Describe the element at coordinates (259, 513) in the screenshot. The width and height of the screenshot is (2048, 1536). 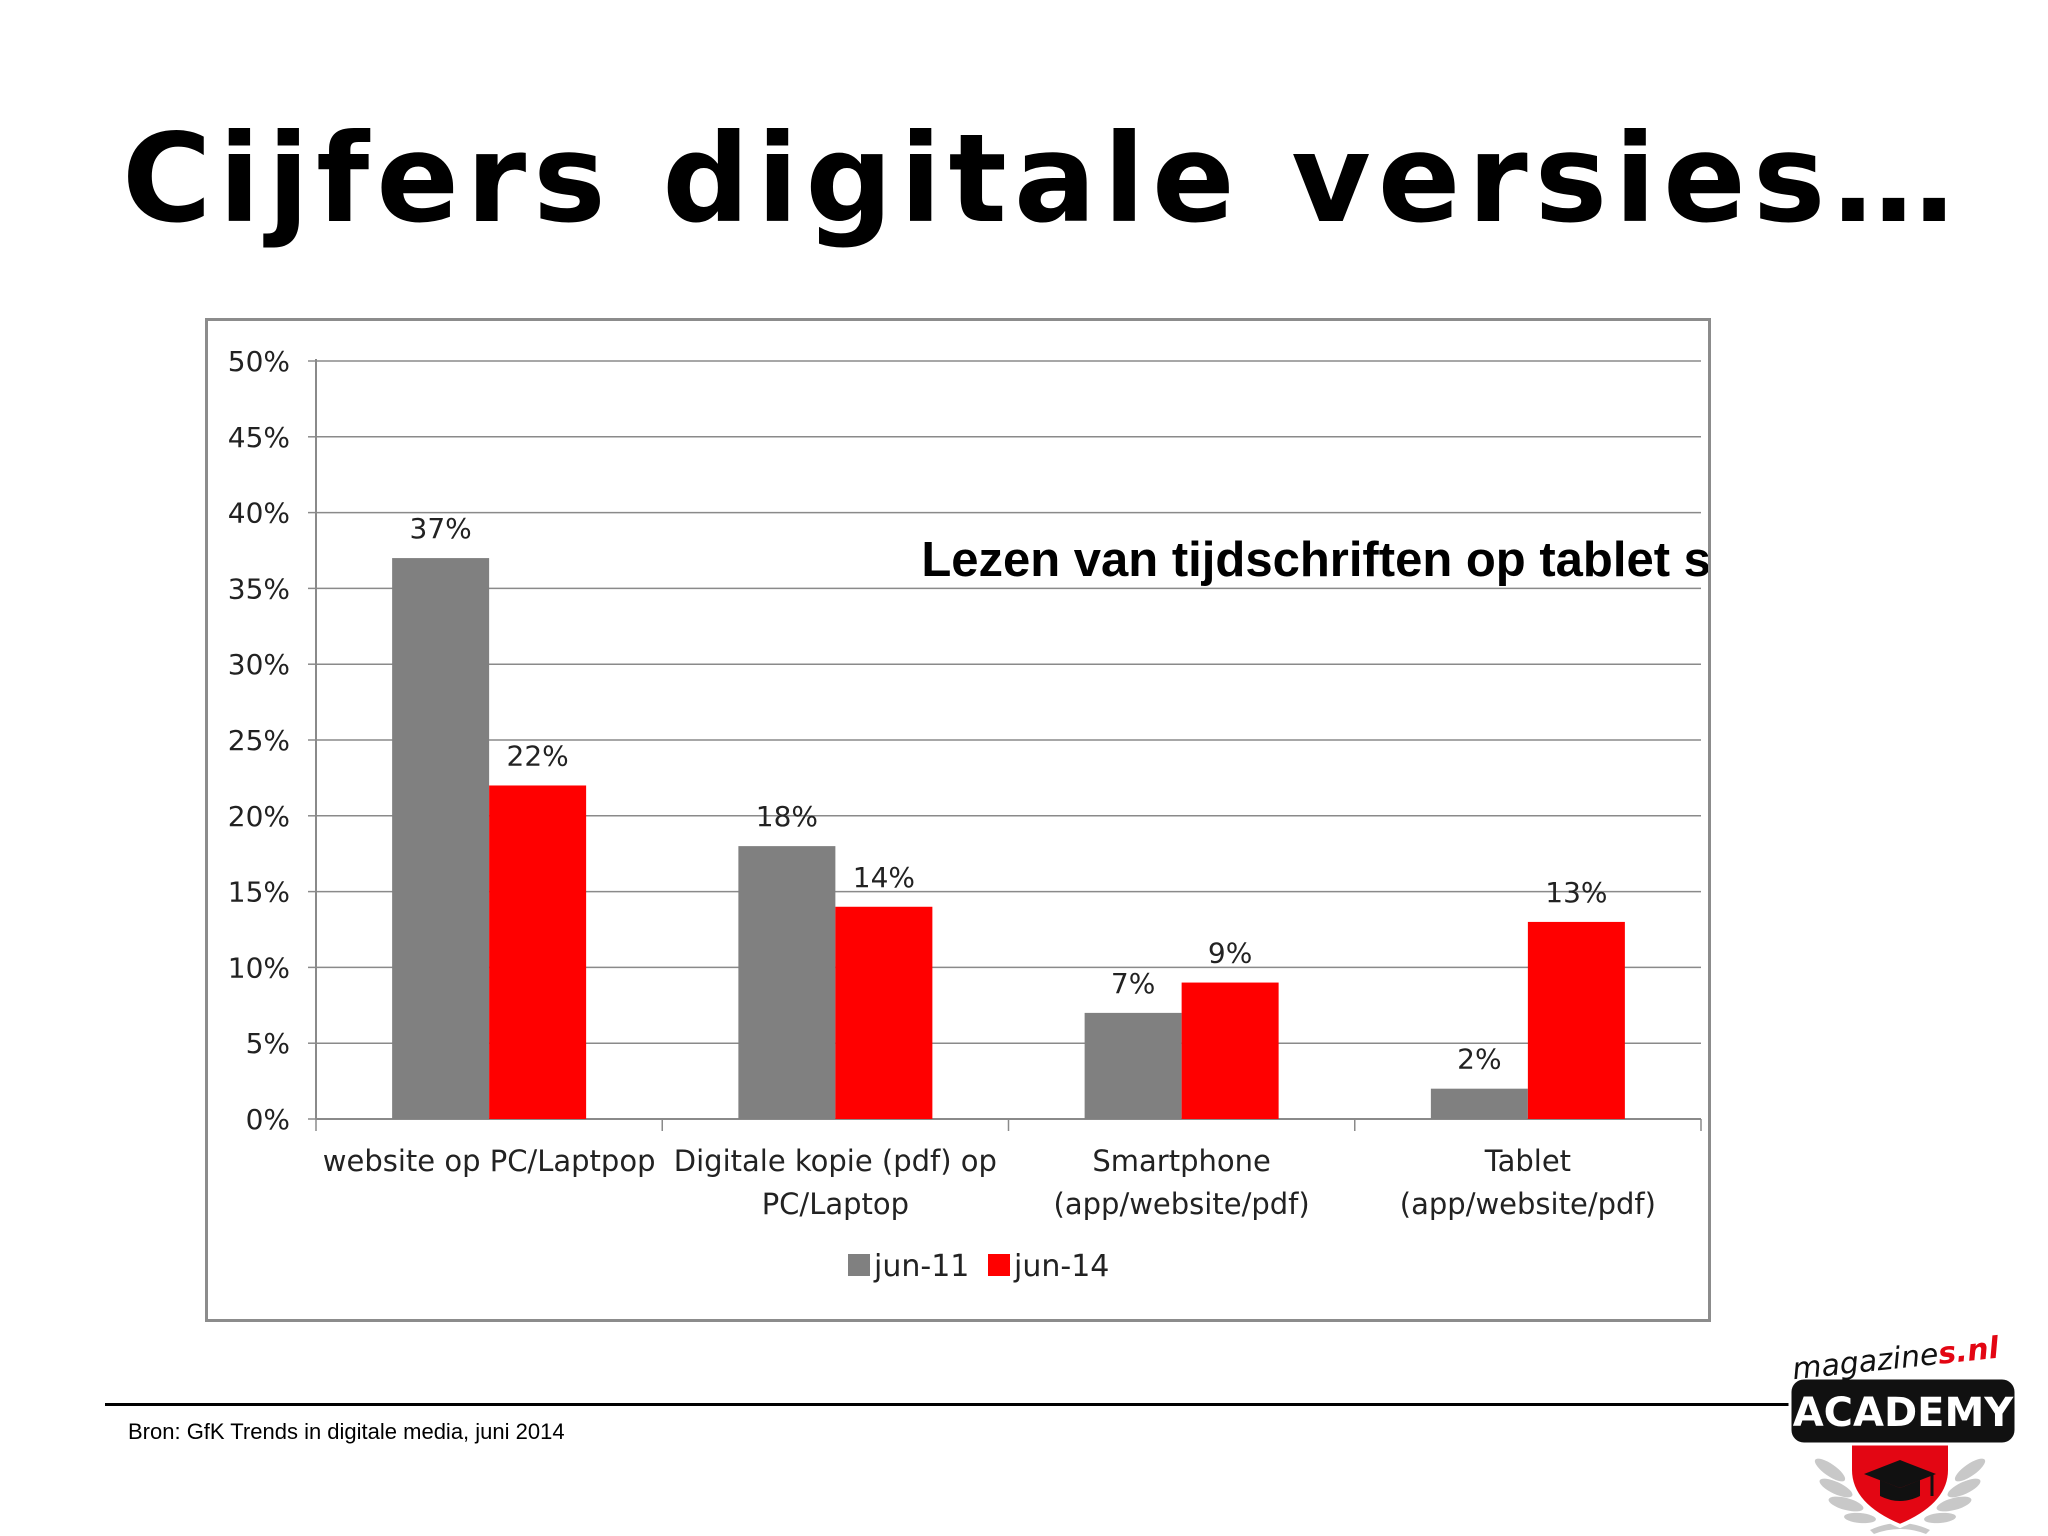
I see `y-tick-label: 40%` at that location.